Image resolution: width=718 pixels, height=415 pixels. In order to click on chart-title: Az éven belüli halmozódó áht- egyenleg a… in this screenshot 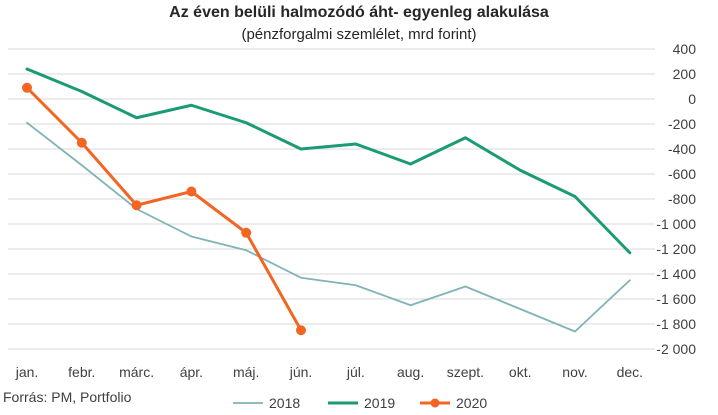, I will do `click(359, 12)`.